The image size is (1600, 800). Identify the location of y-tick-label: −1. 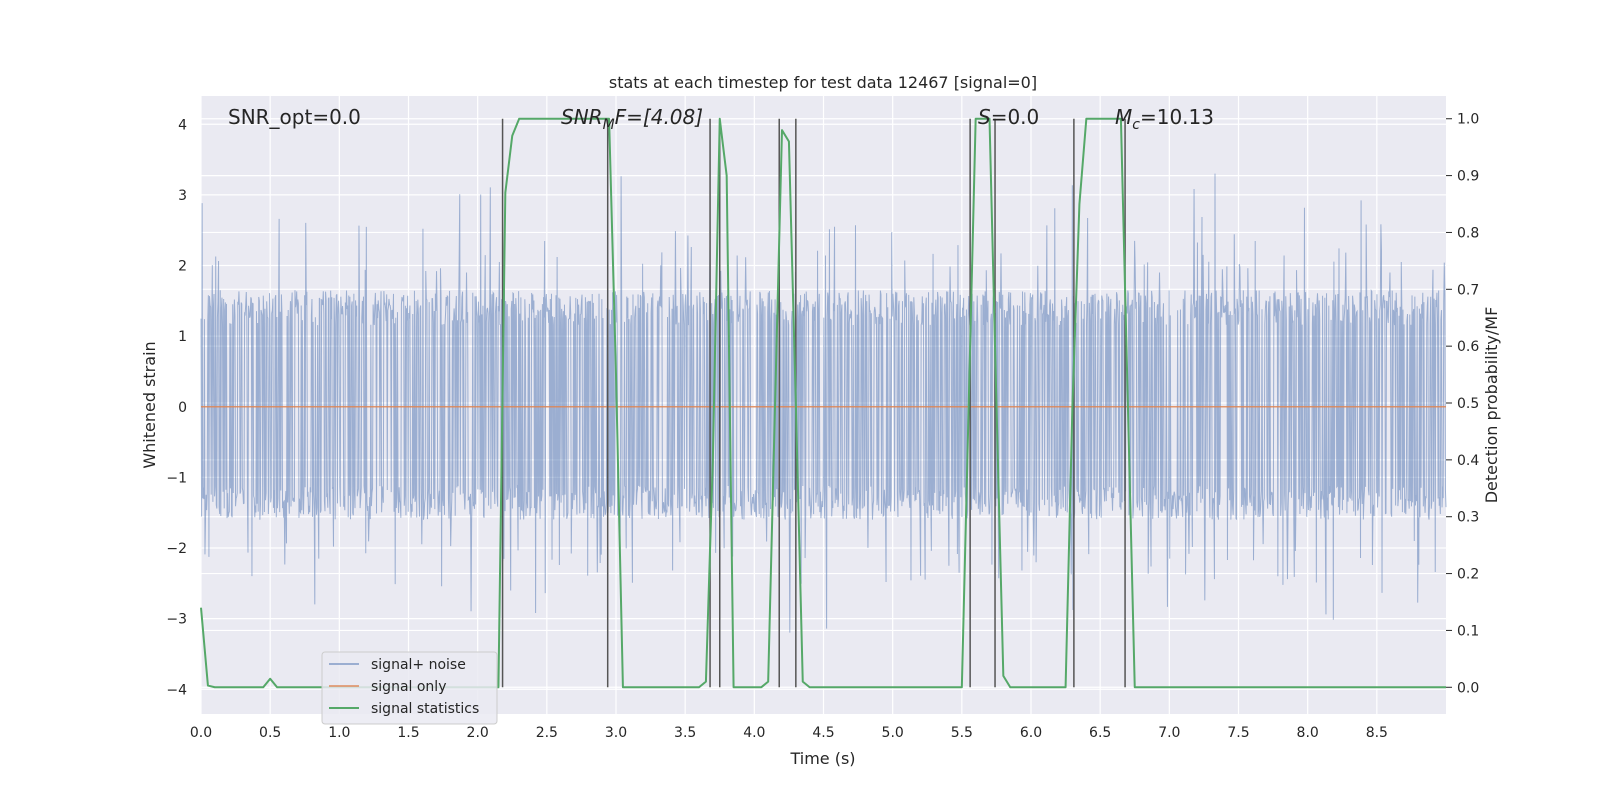
(176, 478).